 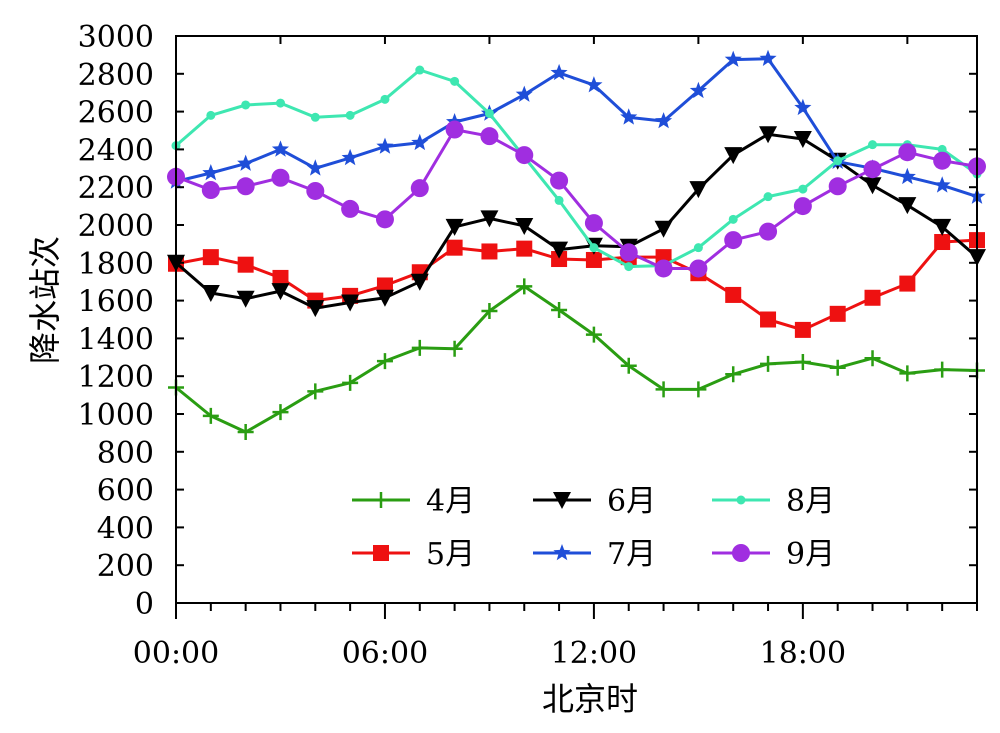 What do you see at coordinates (631, 501) in the screenshot?
I see `legend-label: 6月` at bounding box center [631, 501].